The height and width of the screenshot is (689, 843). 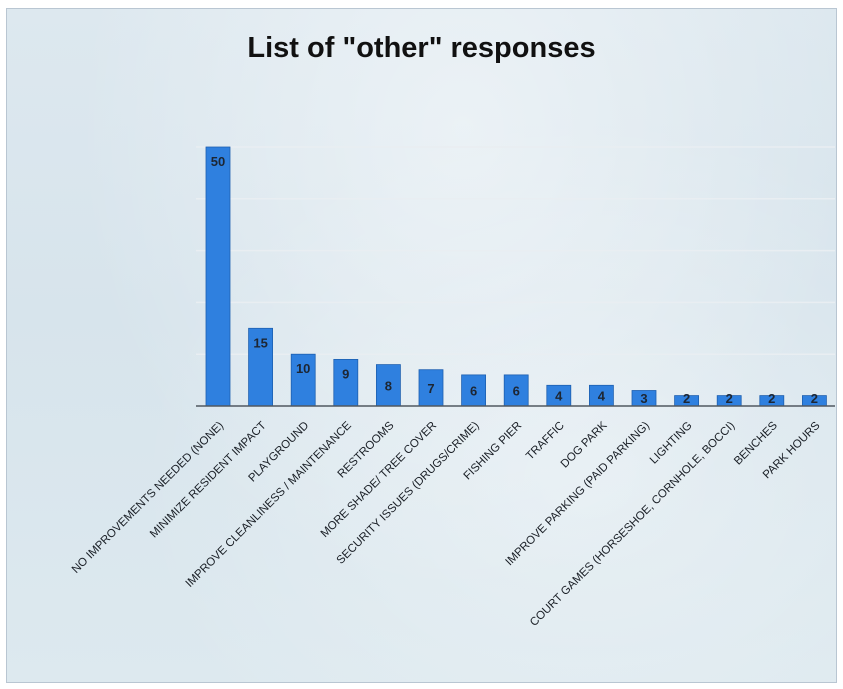 What do you see at coordinates (345, 373) in the screenshot?
I see `data-label-3: 9` at bounding box center [345, 373].